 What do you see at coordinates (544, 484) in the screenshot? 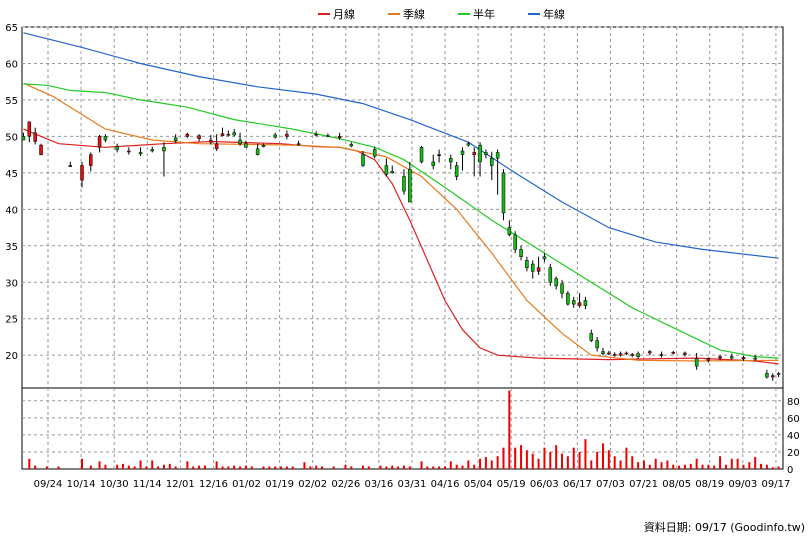
I see `x-tick-label: 06/03` at bounding box center [544, 484].